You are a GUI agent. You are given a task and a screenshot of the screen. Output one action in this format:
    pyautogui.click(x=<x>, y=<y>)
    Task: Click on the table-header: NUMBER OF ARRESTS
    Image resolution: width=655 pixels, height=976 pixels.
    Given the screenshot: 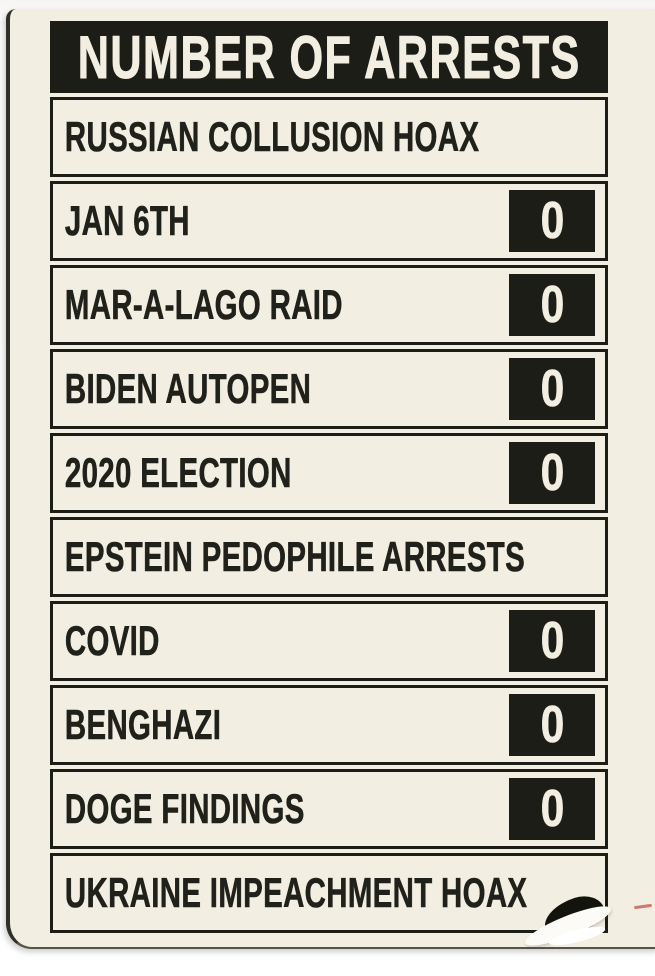 What is the action you would take?
    pyautogui.click(x=329, y=57)
    